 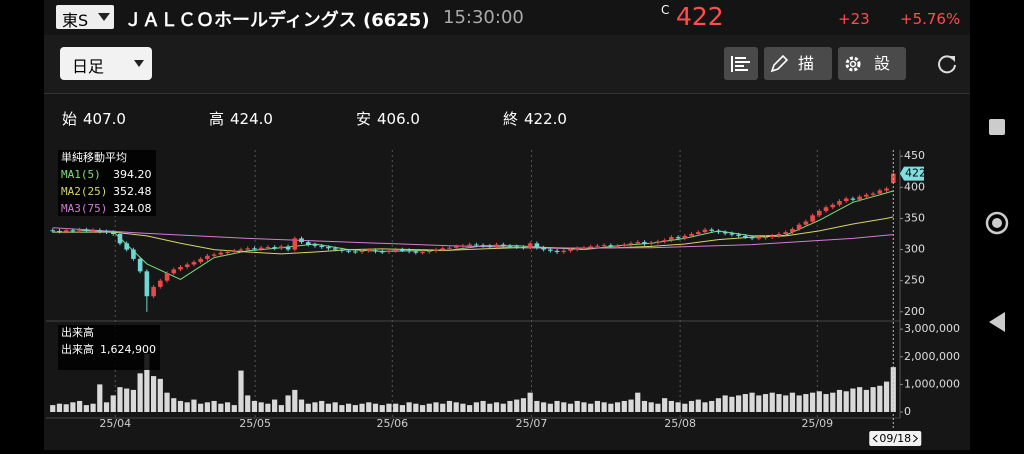 What do you see at coordinates (75, 20) in the screenshot?
I see `exchange: 東S` at bounding box center [75, 20].